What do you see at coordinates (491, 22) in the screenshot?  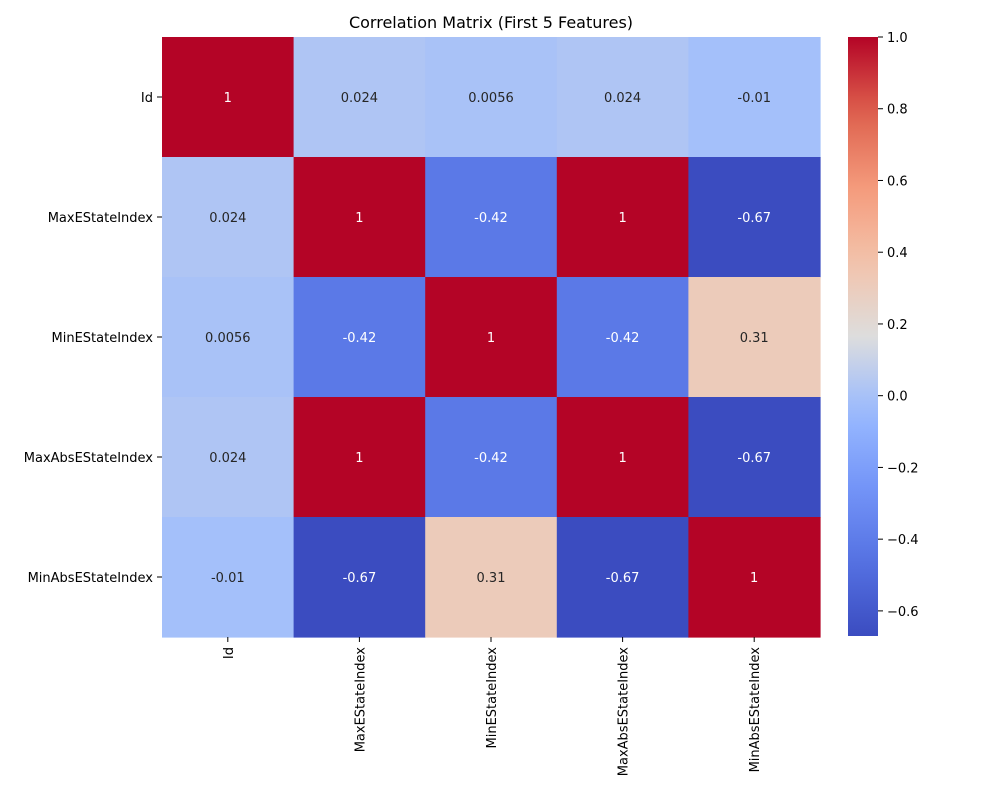 I see `chart-title: Correlation Matrix (First 5 Features)` at bounding box center [491, 22].